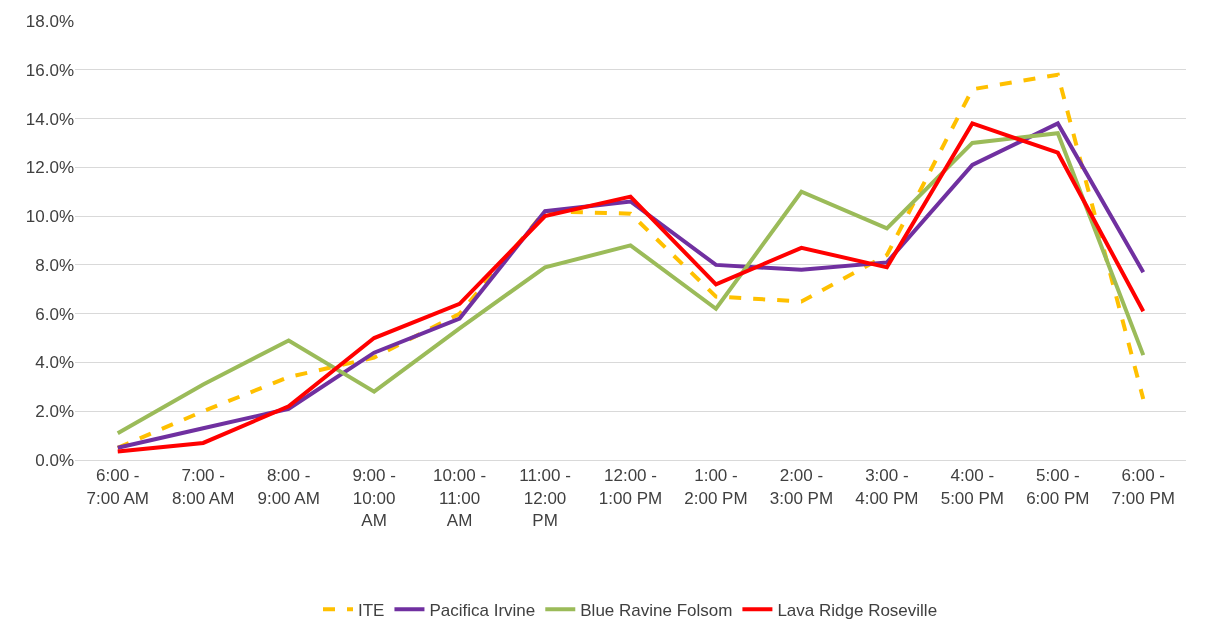 Image resolution: width=1206 pixels, height=640 pixels. I want to click on x-tick-label: 11:00 - 12:00 PM, so click(545, 498).